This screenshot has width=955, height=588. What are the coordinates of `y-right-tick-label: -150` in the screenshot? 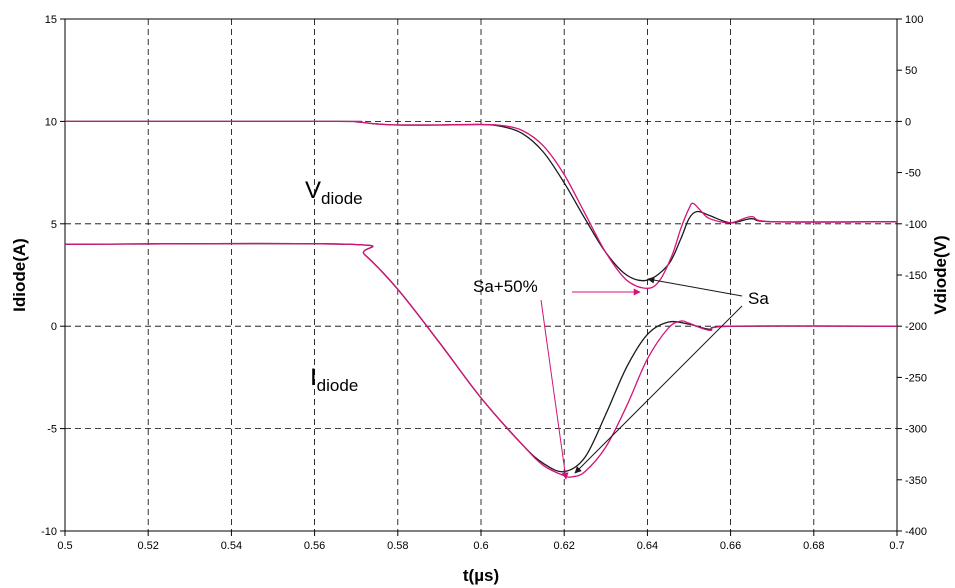 It's located at (916, 276).